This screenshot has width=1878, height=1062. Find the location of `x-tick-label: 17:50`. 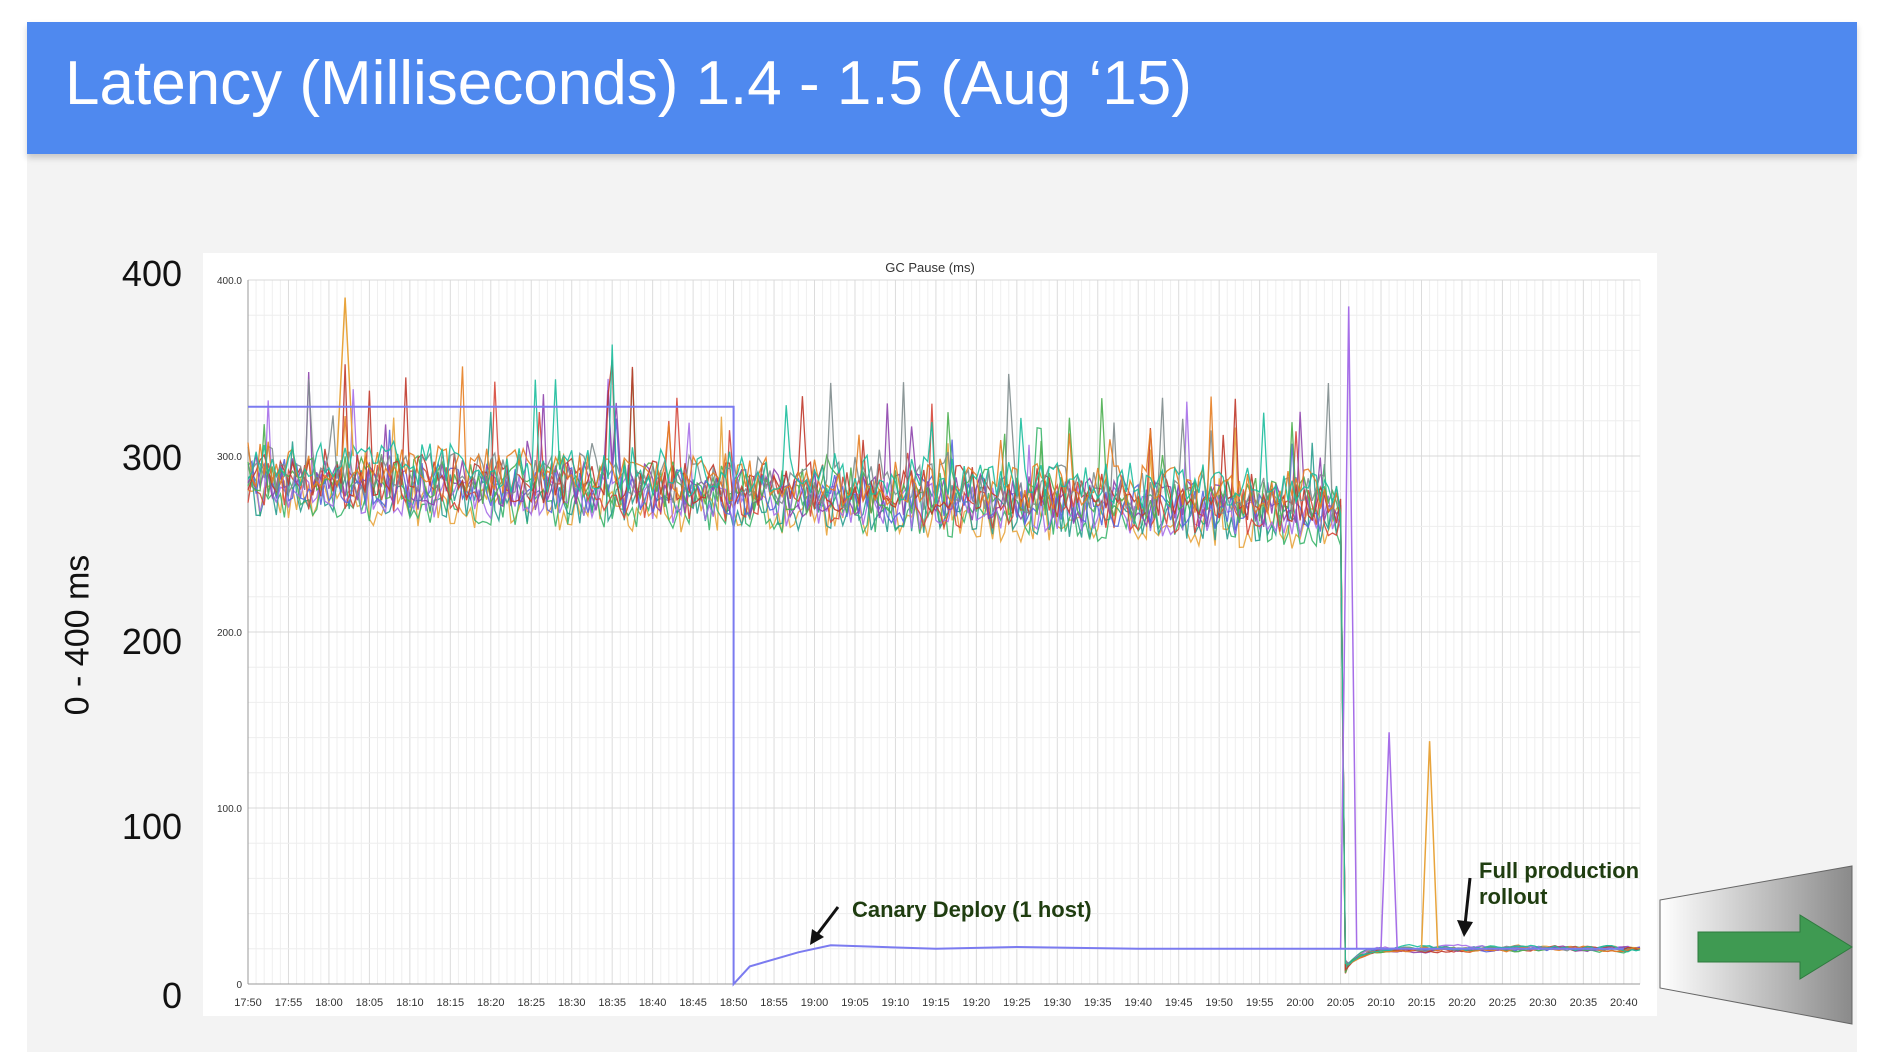

x-tick-label: 17:50 is located at coordinates (248, 1003).